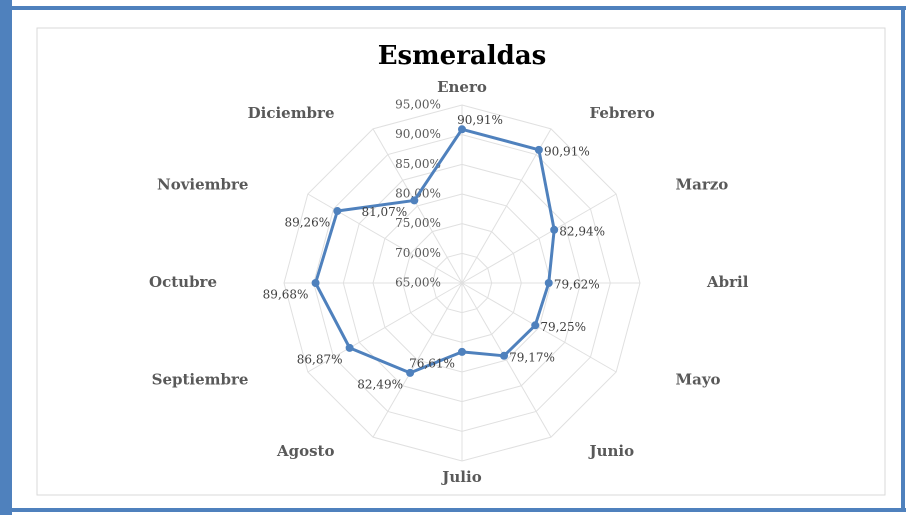 This screenshot has width=906, height=515. I want to click on frame-bottom, so click(453, 510).